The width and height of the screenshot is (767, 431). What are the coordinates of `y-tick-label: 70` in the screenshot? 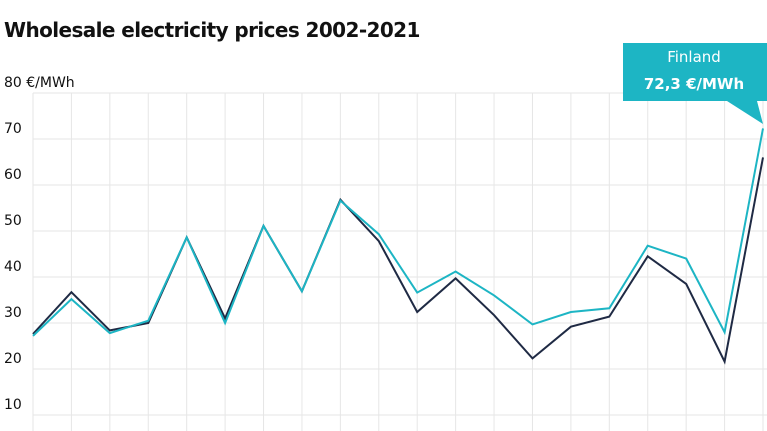 It's located at (13, 129).